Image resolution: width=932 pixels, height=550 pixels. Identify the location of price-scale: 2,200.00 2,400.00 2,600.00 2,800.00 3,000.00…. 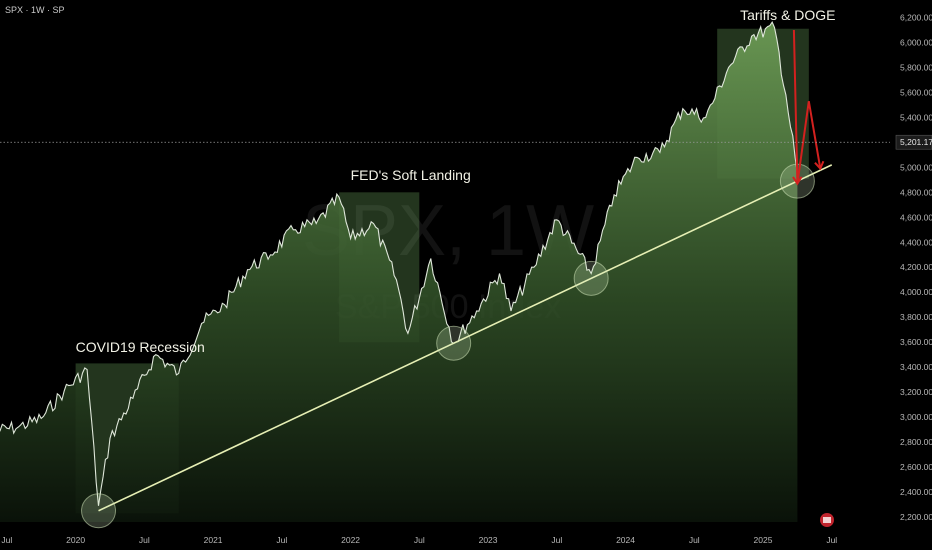
(913, 267).